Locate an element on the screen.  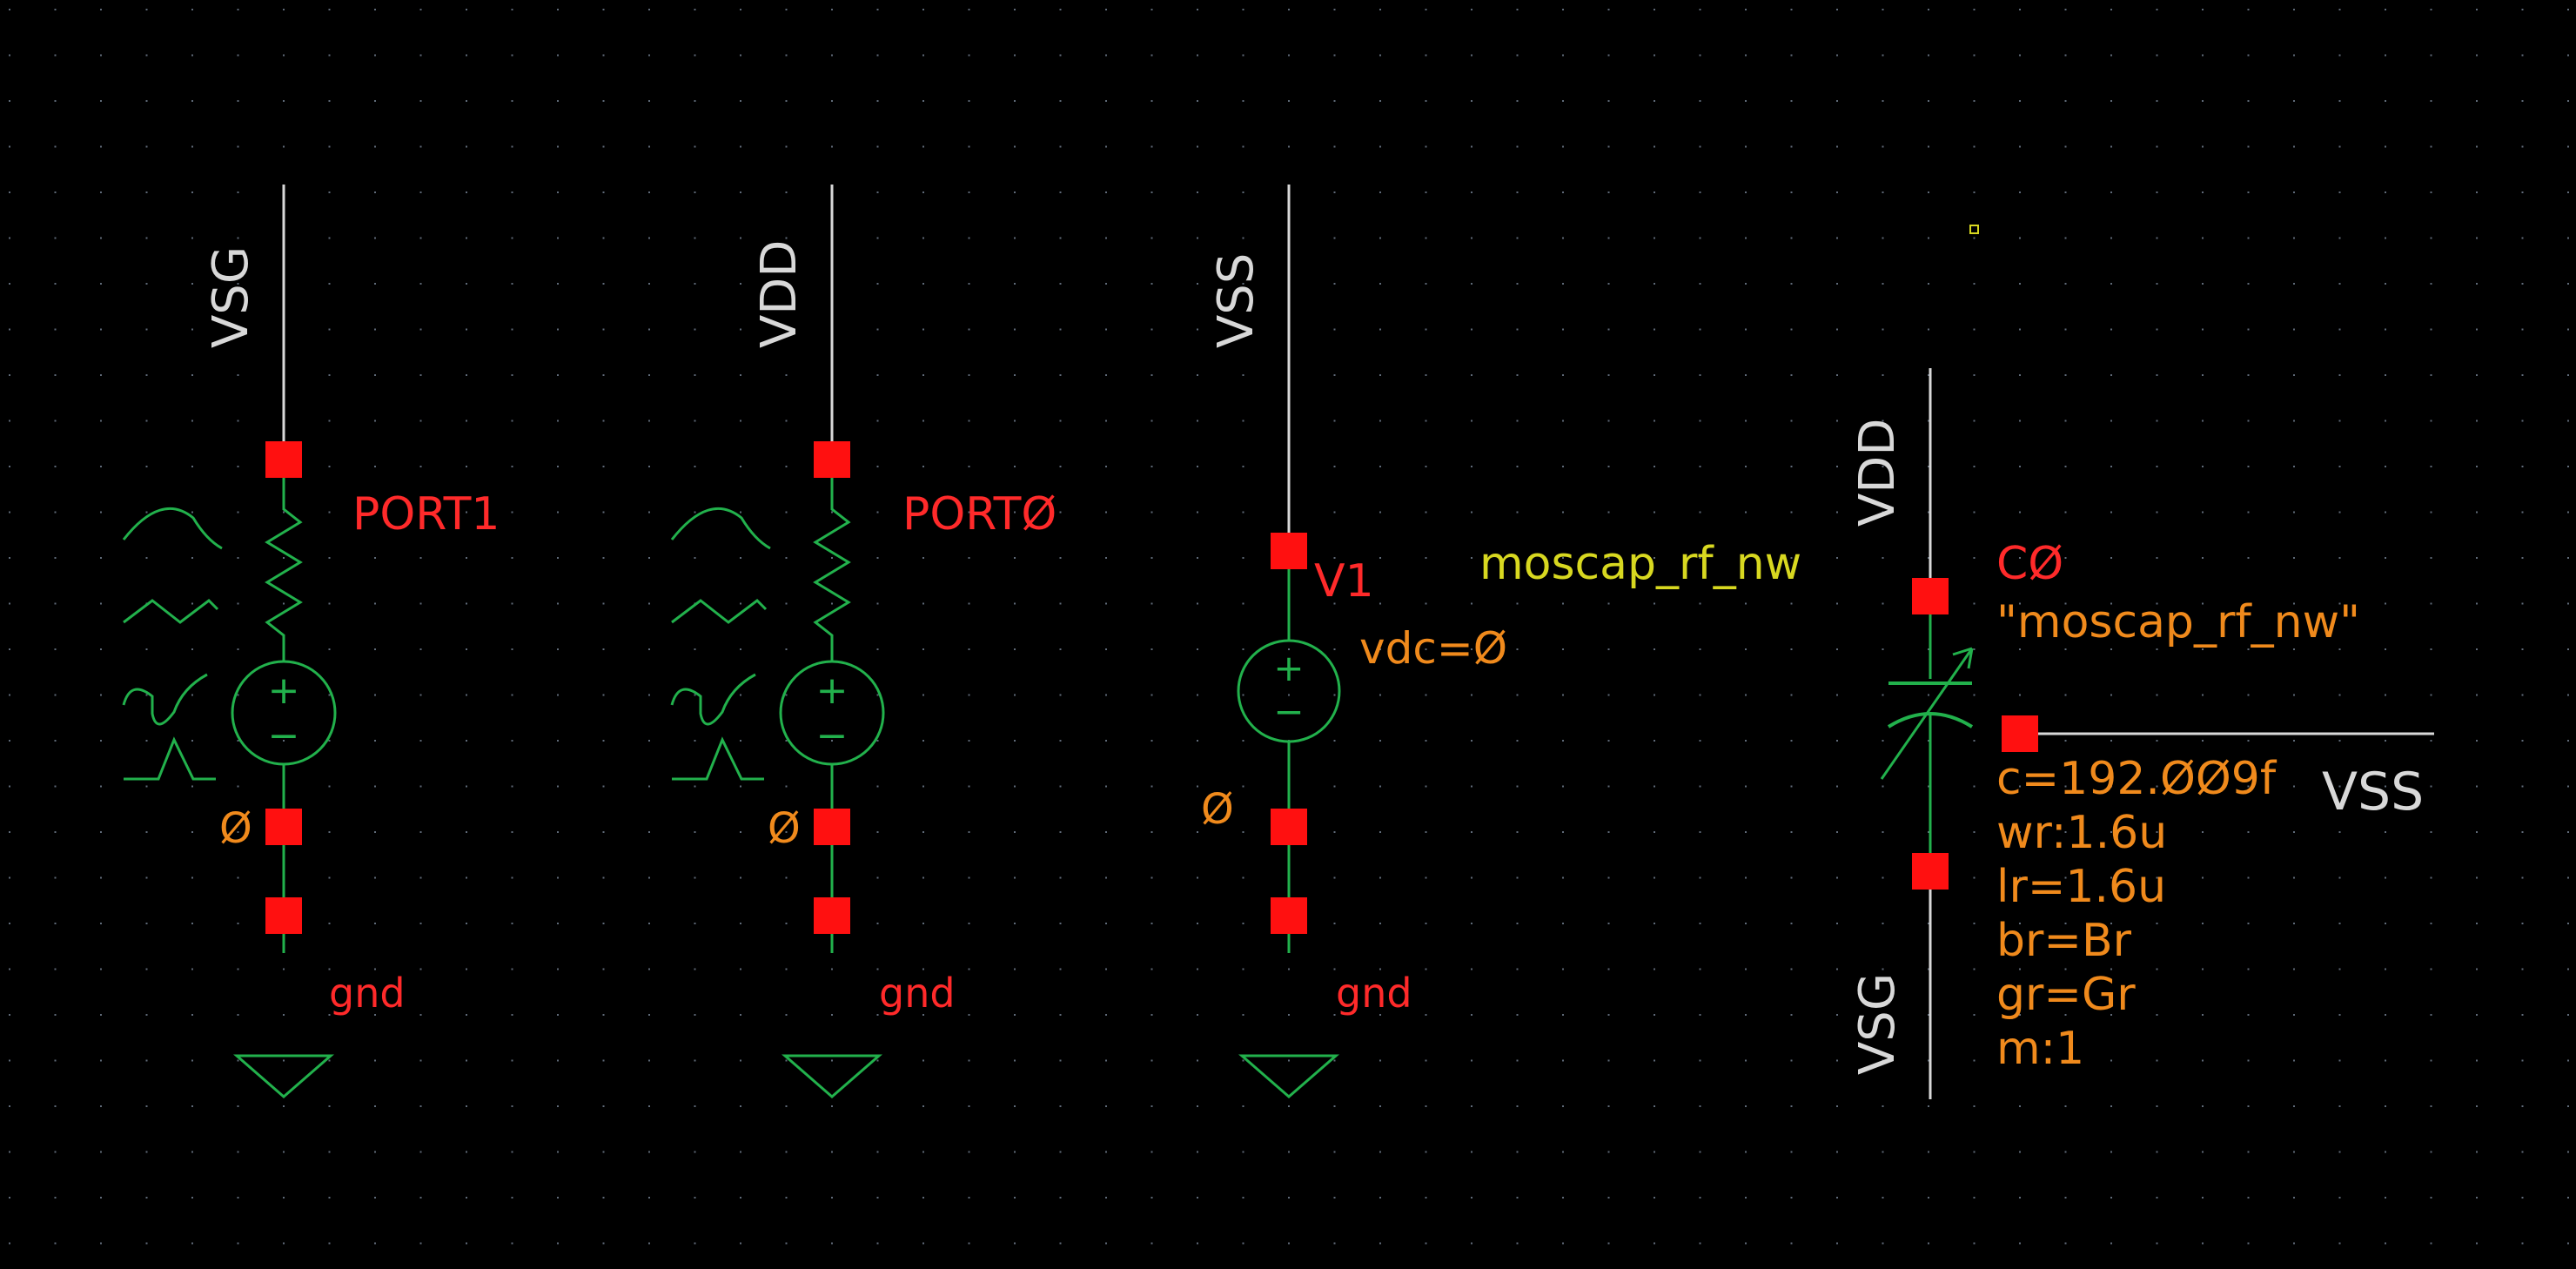
port1-net-label: VSG is located at coordinates (231, 297).